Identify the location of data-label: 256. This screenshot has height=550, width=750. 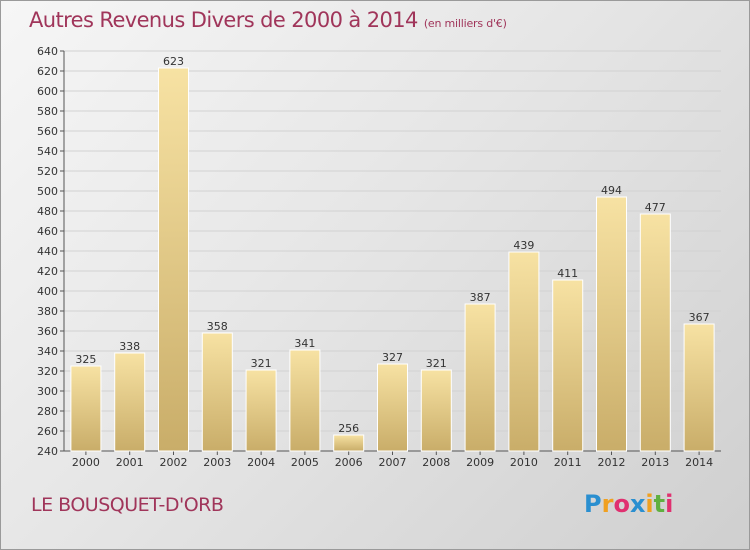
(348, 428).